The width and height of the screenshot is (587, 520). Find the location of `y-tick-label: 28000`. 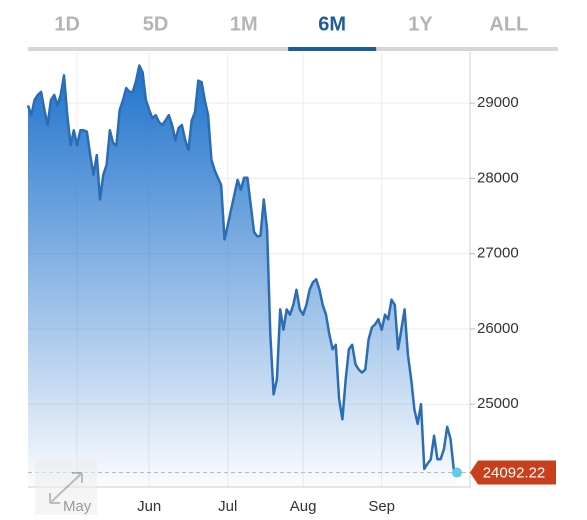

y-tick-label: 28000 is located at coordinates (498, 177).